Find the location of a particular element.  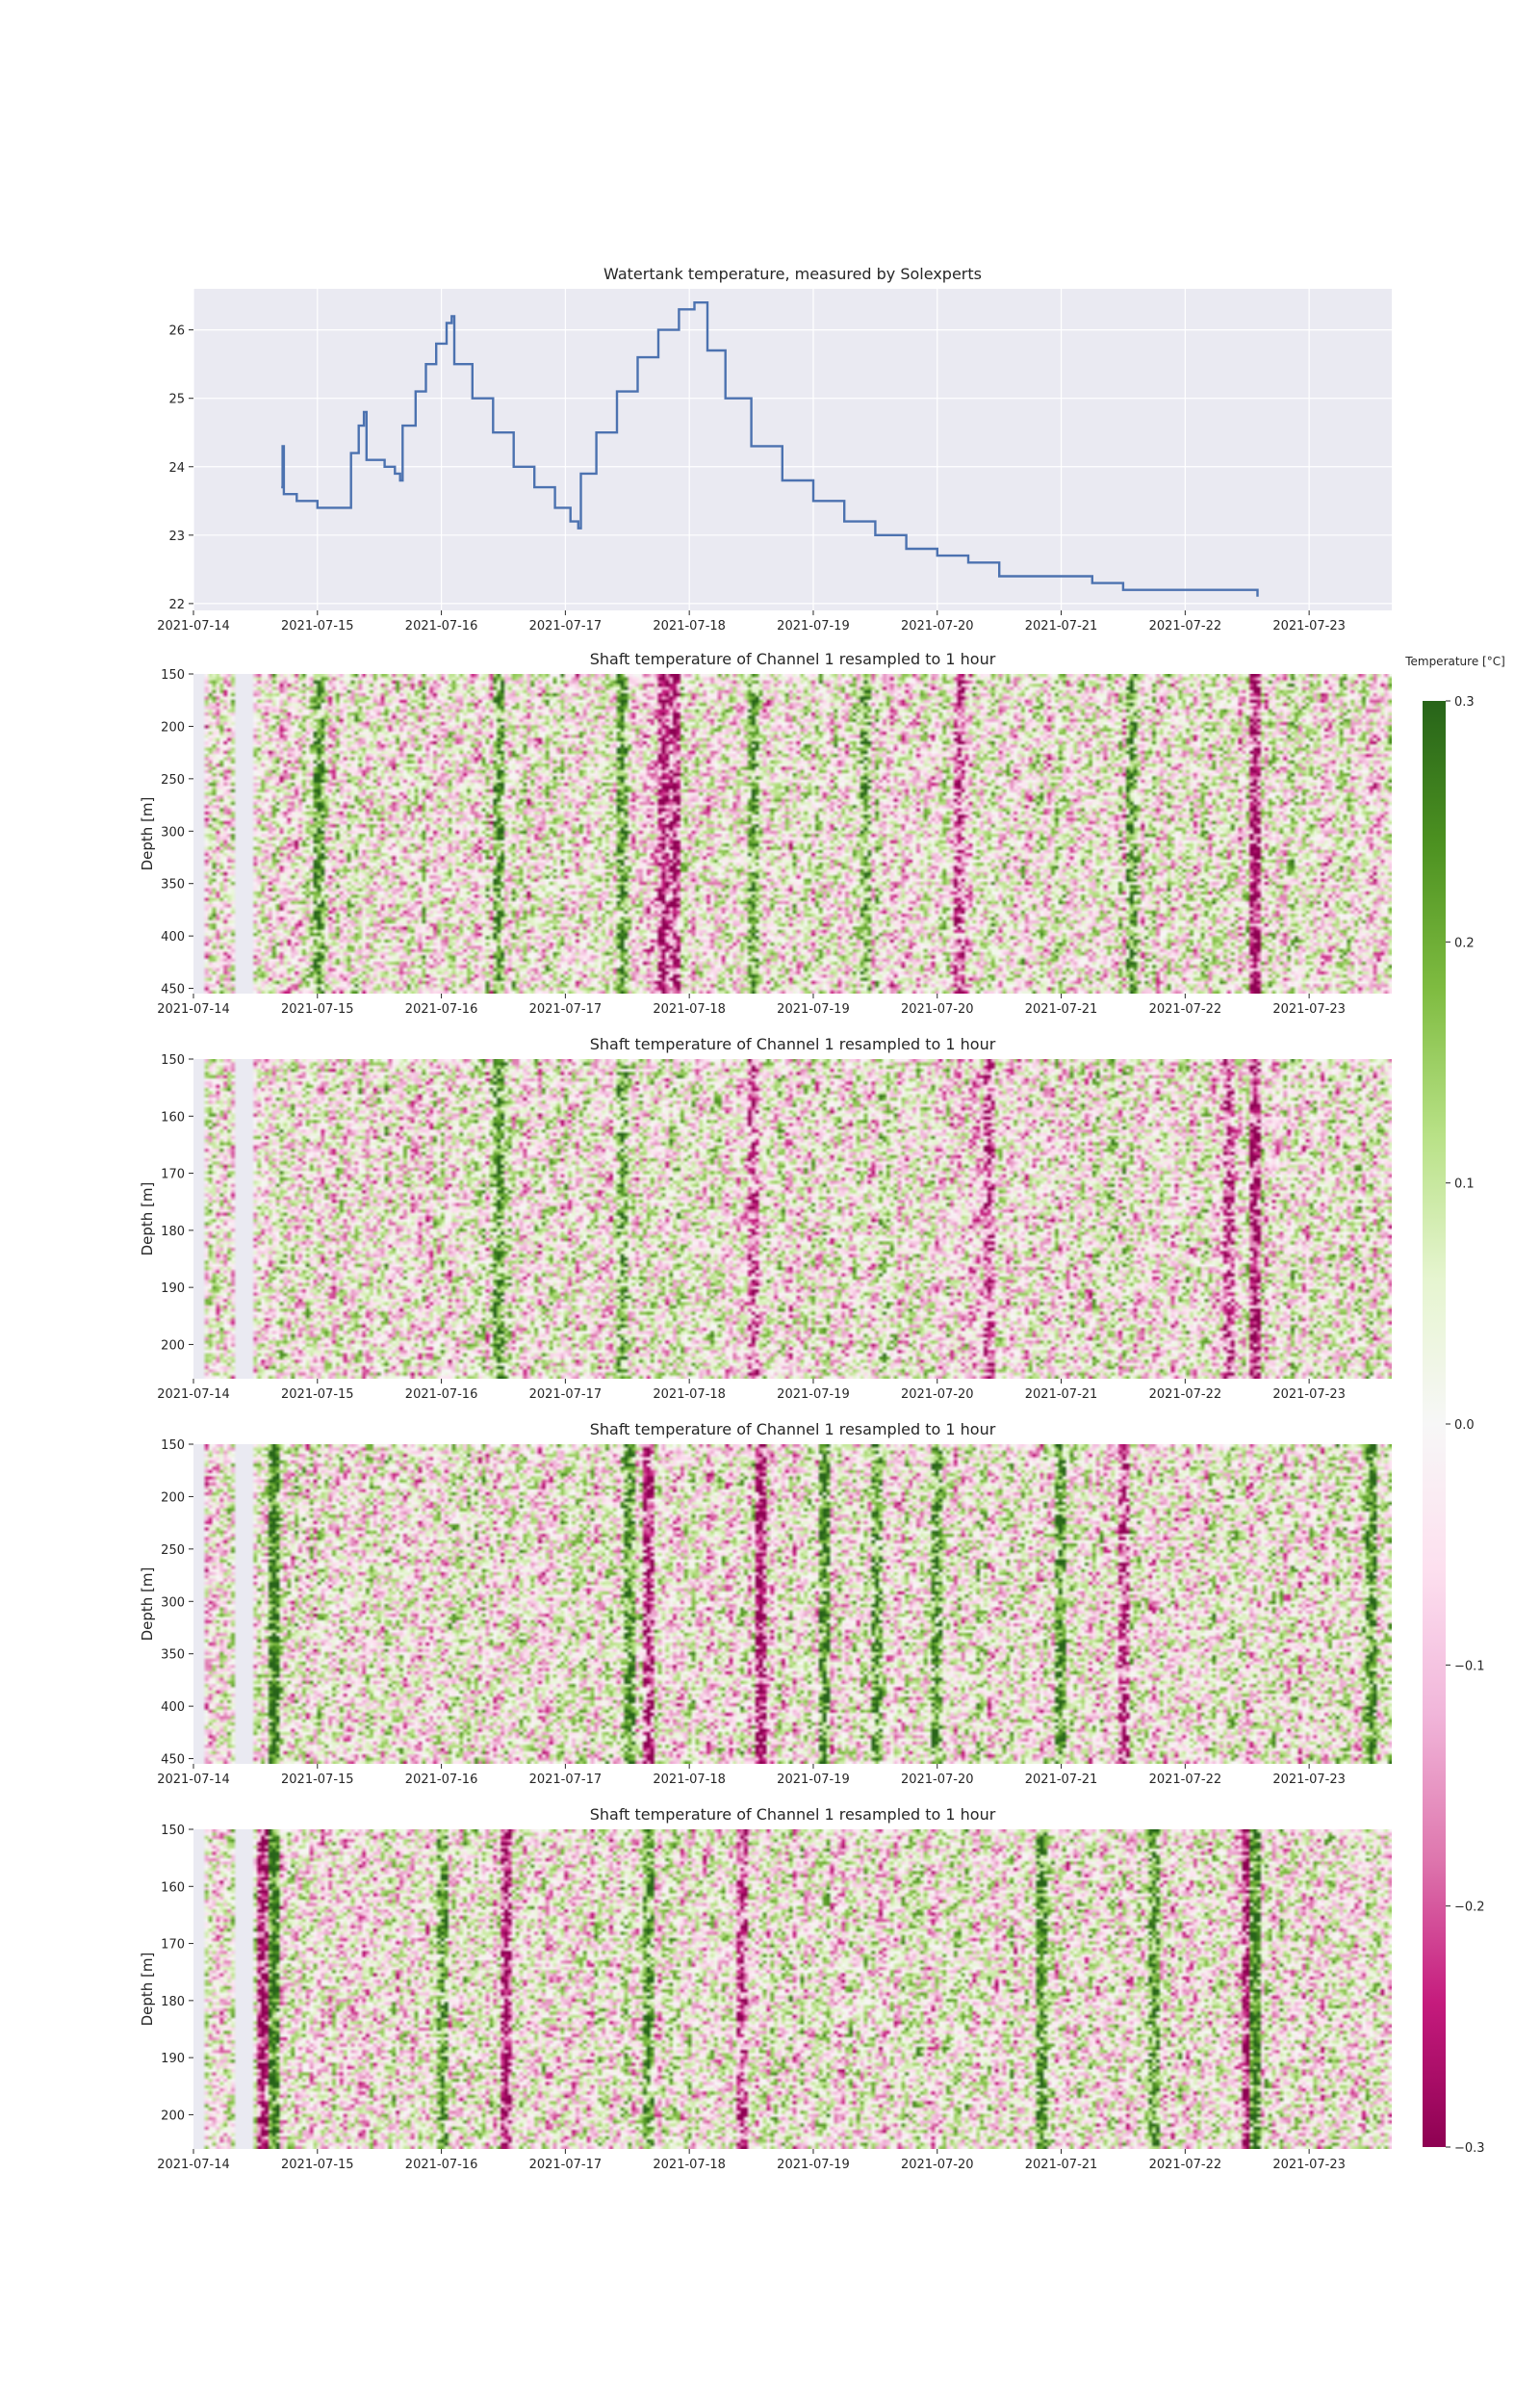

colorbar-tick-label: 0.0 is located at coordinates (1464, 1425).